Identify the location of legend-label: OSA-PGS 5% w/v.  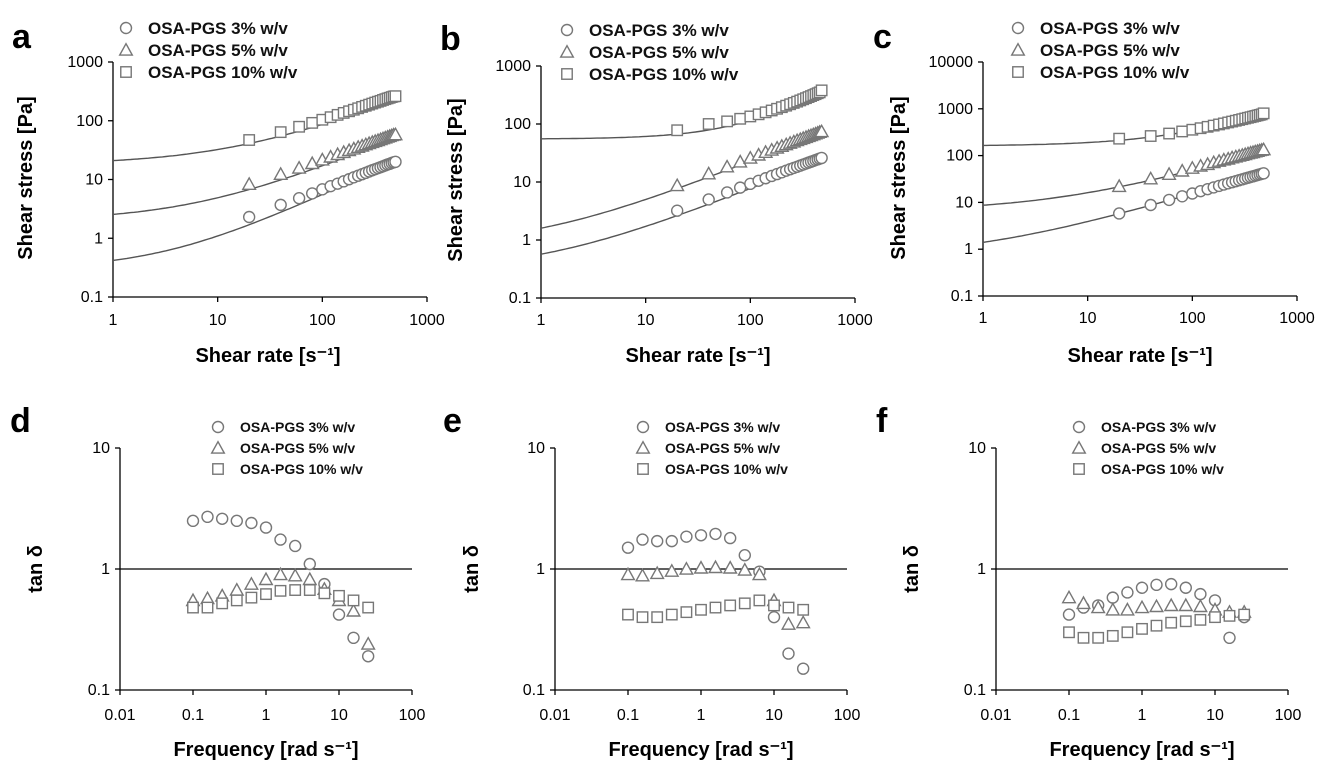
(218, 50).